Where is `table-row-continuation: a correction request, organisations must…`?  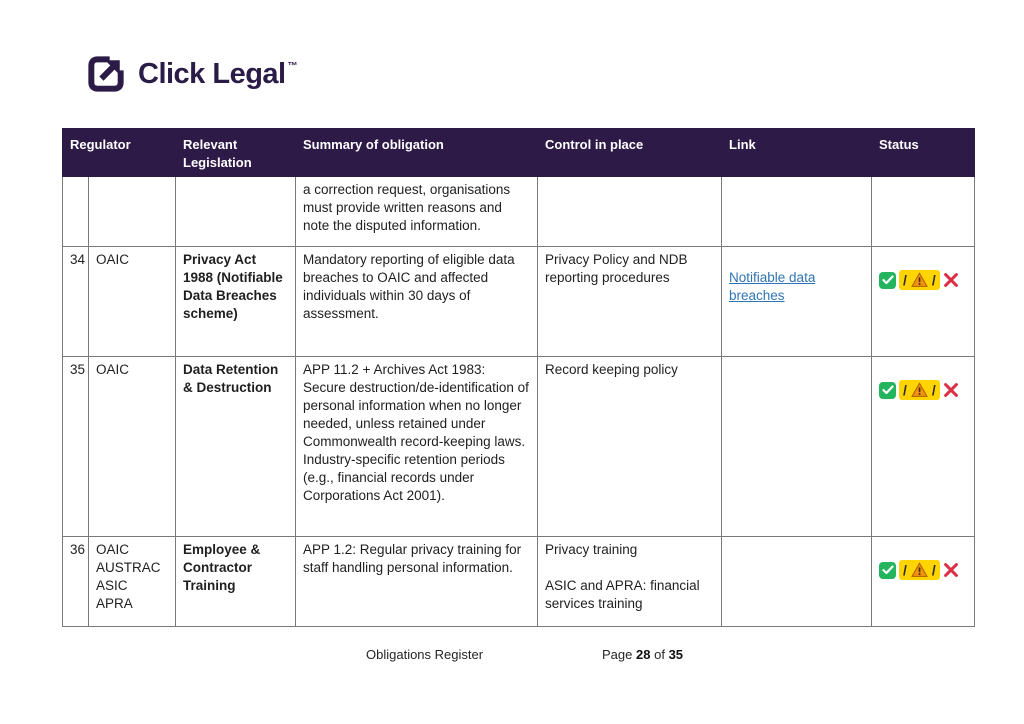 table-row-continuation: a correction request, organisations must… is located at coordinates (519, 212).